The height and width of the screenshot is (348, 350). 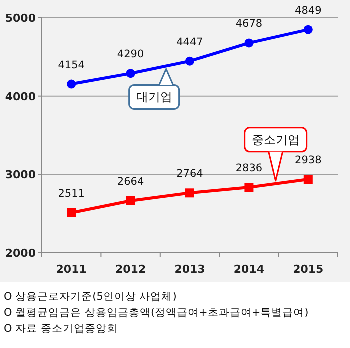 What do you see at coordinates (61, 329) in the screenshot?
I see `text: O 자료 중소기업중앙회` at bounding box center [61, 329].